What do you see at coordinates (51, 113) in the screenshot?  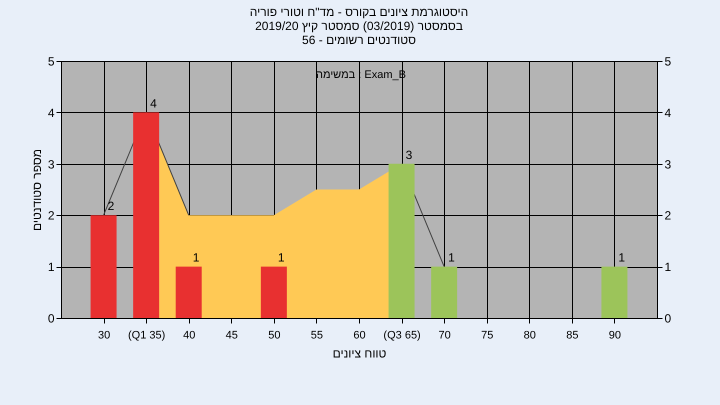 I see `y-tick-label: 4` at bounding box center [51, 113].